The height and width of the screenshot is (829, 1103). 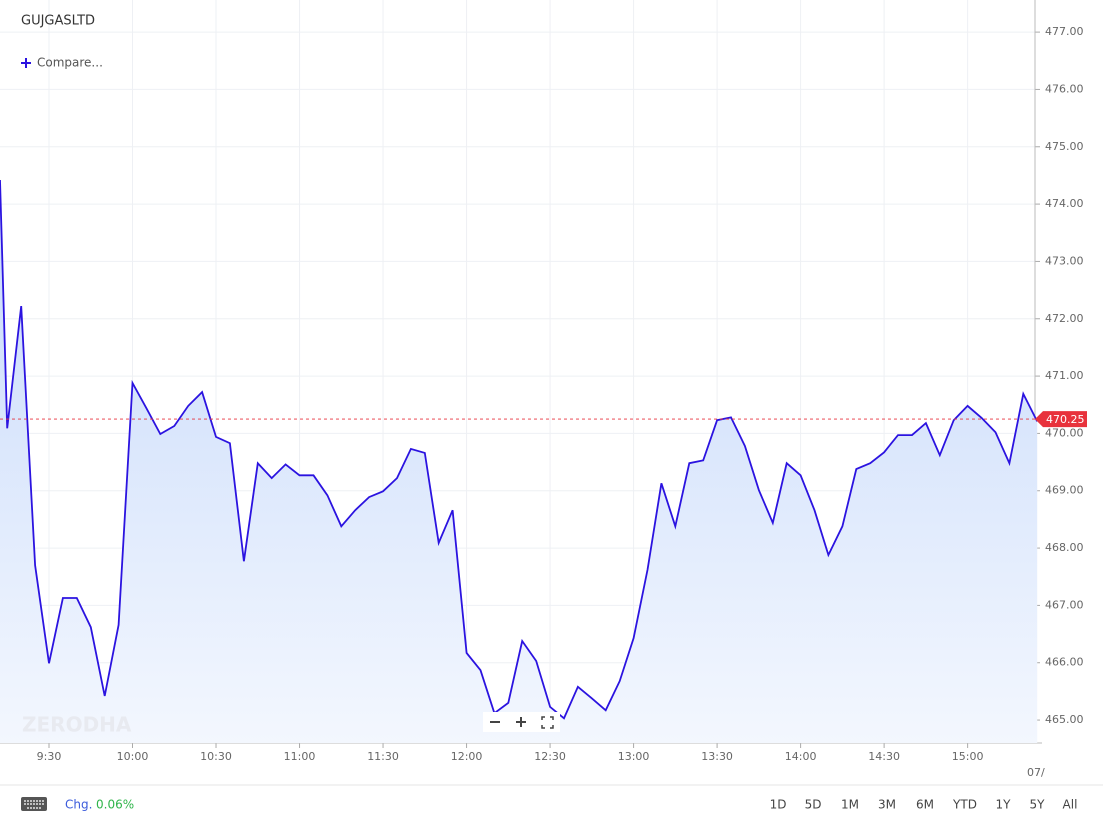 I want to click on y-tick-label: 470.00, so click(x=1064, y=432).